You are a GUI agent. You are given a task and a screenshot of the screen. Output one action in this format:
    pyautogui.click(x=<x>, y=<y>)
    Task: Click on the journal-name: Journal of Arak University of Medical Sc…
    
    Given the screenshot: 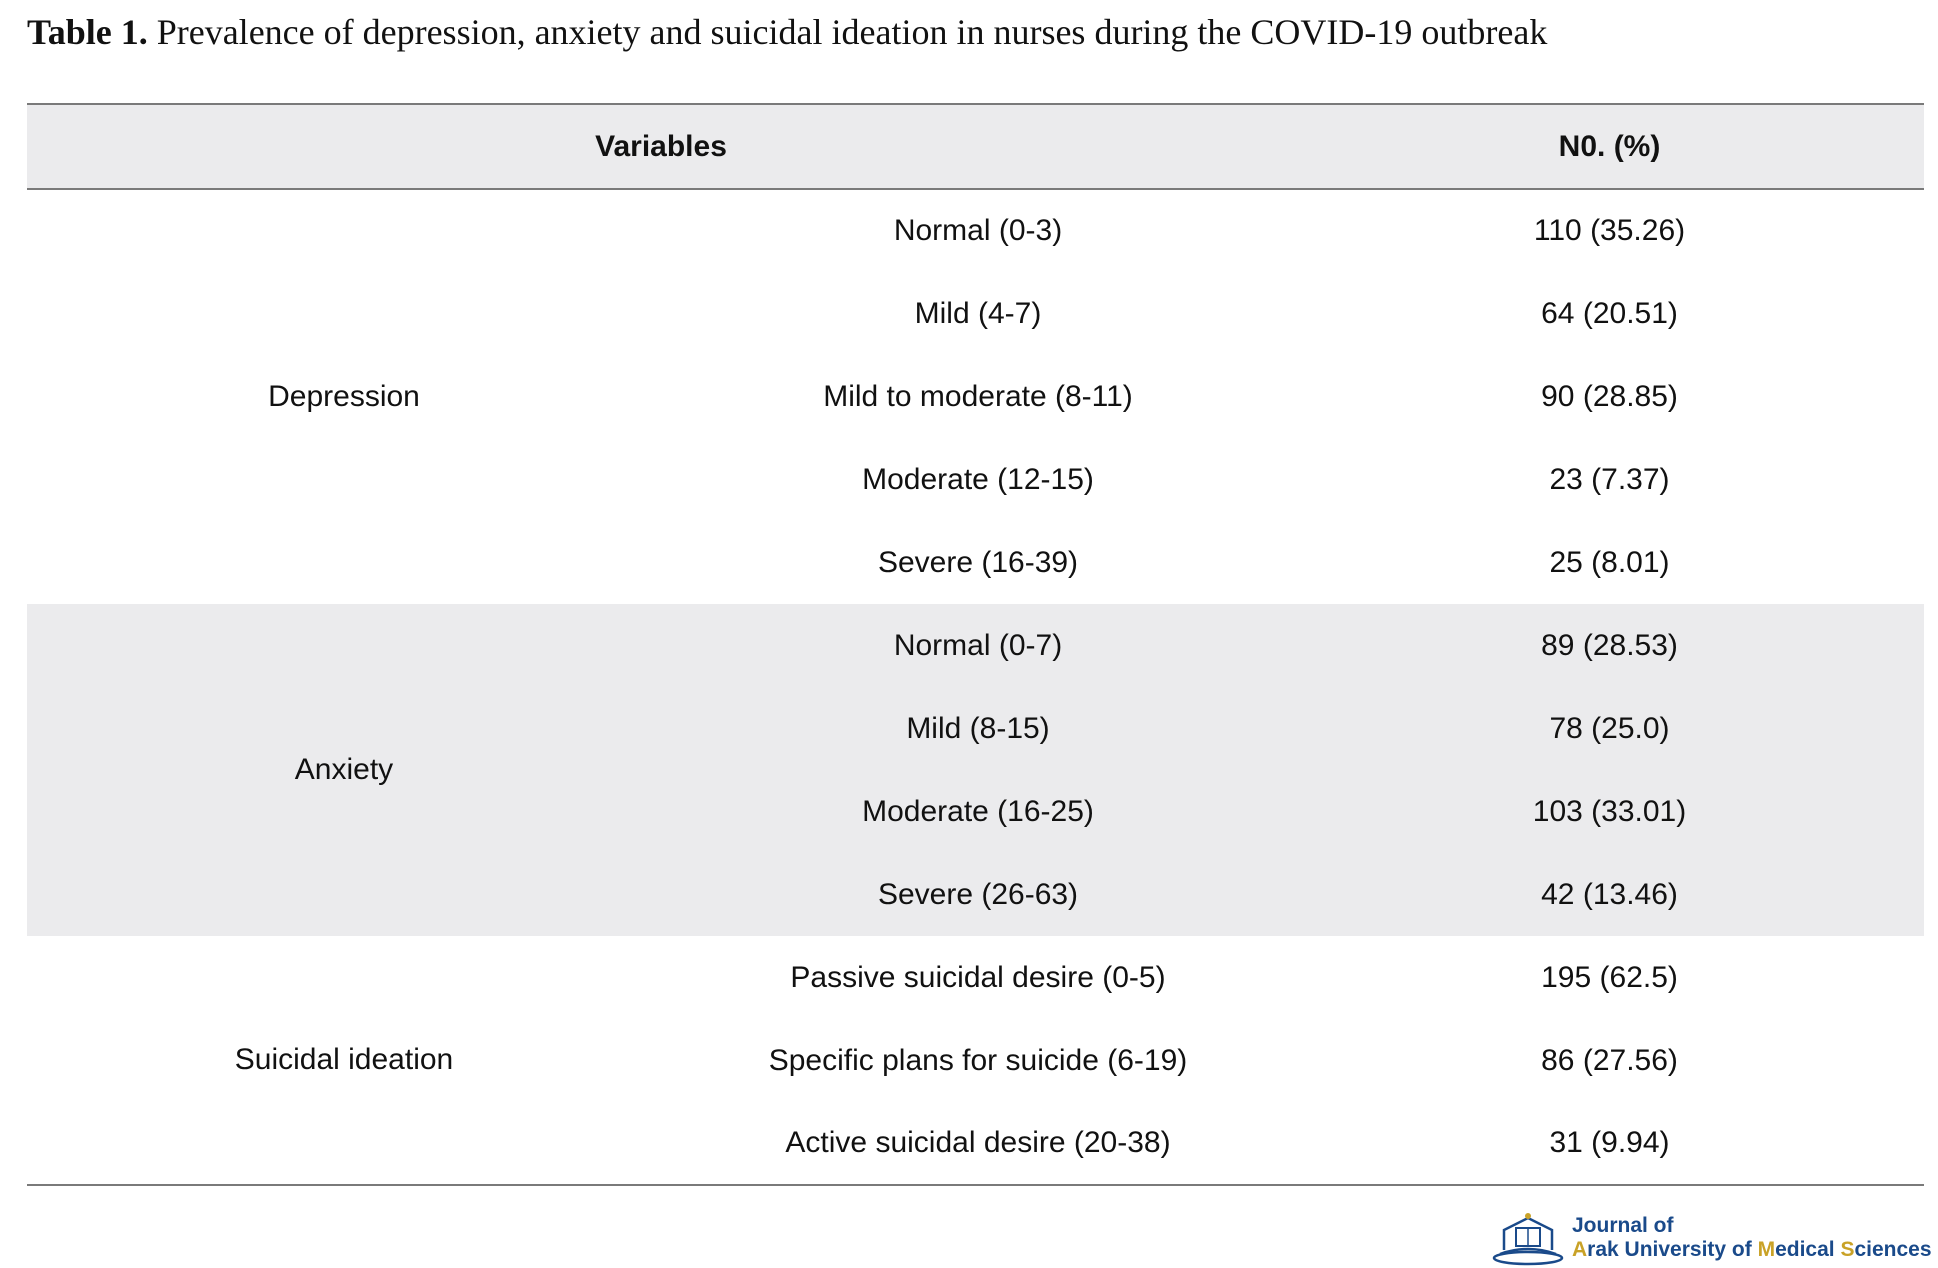 What is the action you would take?
    pyautogui.click(x=1752, y=1238)
    